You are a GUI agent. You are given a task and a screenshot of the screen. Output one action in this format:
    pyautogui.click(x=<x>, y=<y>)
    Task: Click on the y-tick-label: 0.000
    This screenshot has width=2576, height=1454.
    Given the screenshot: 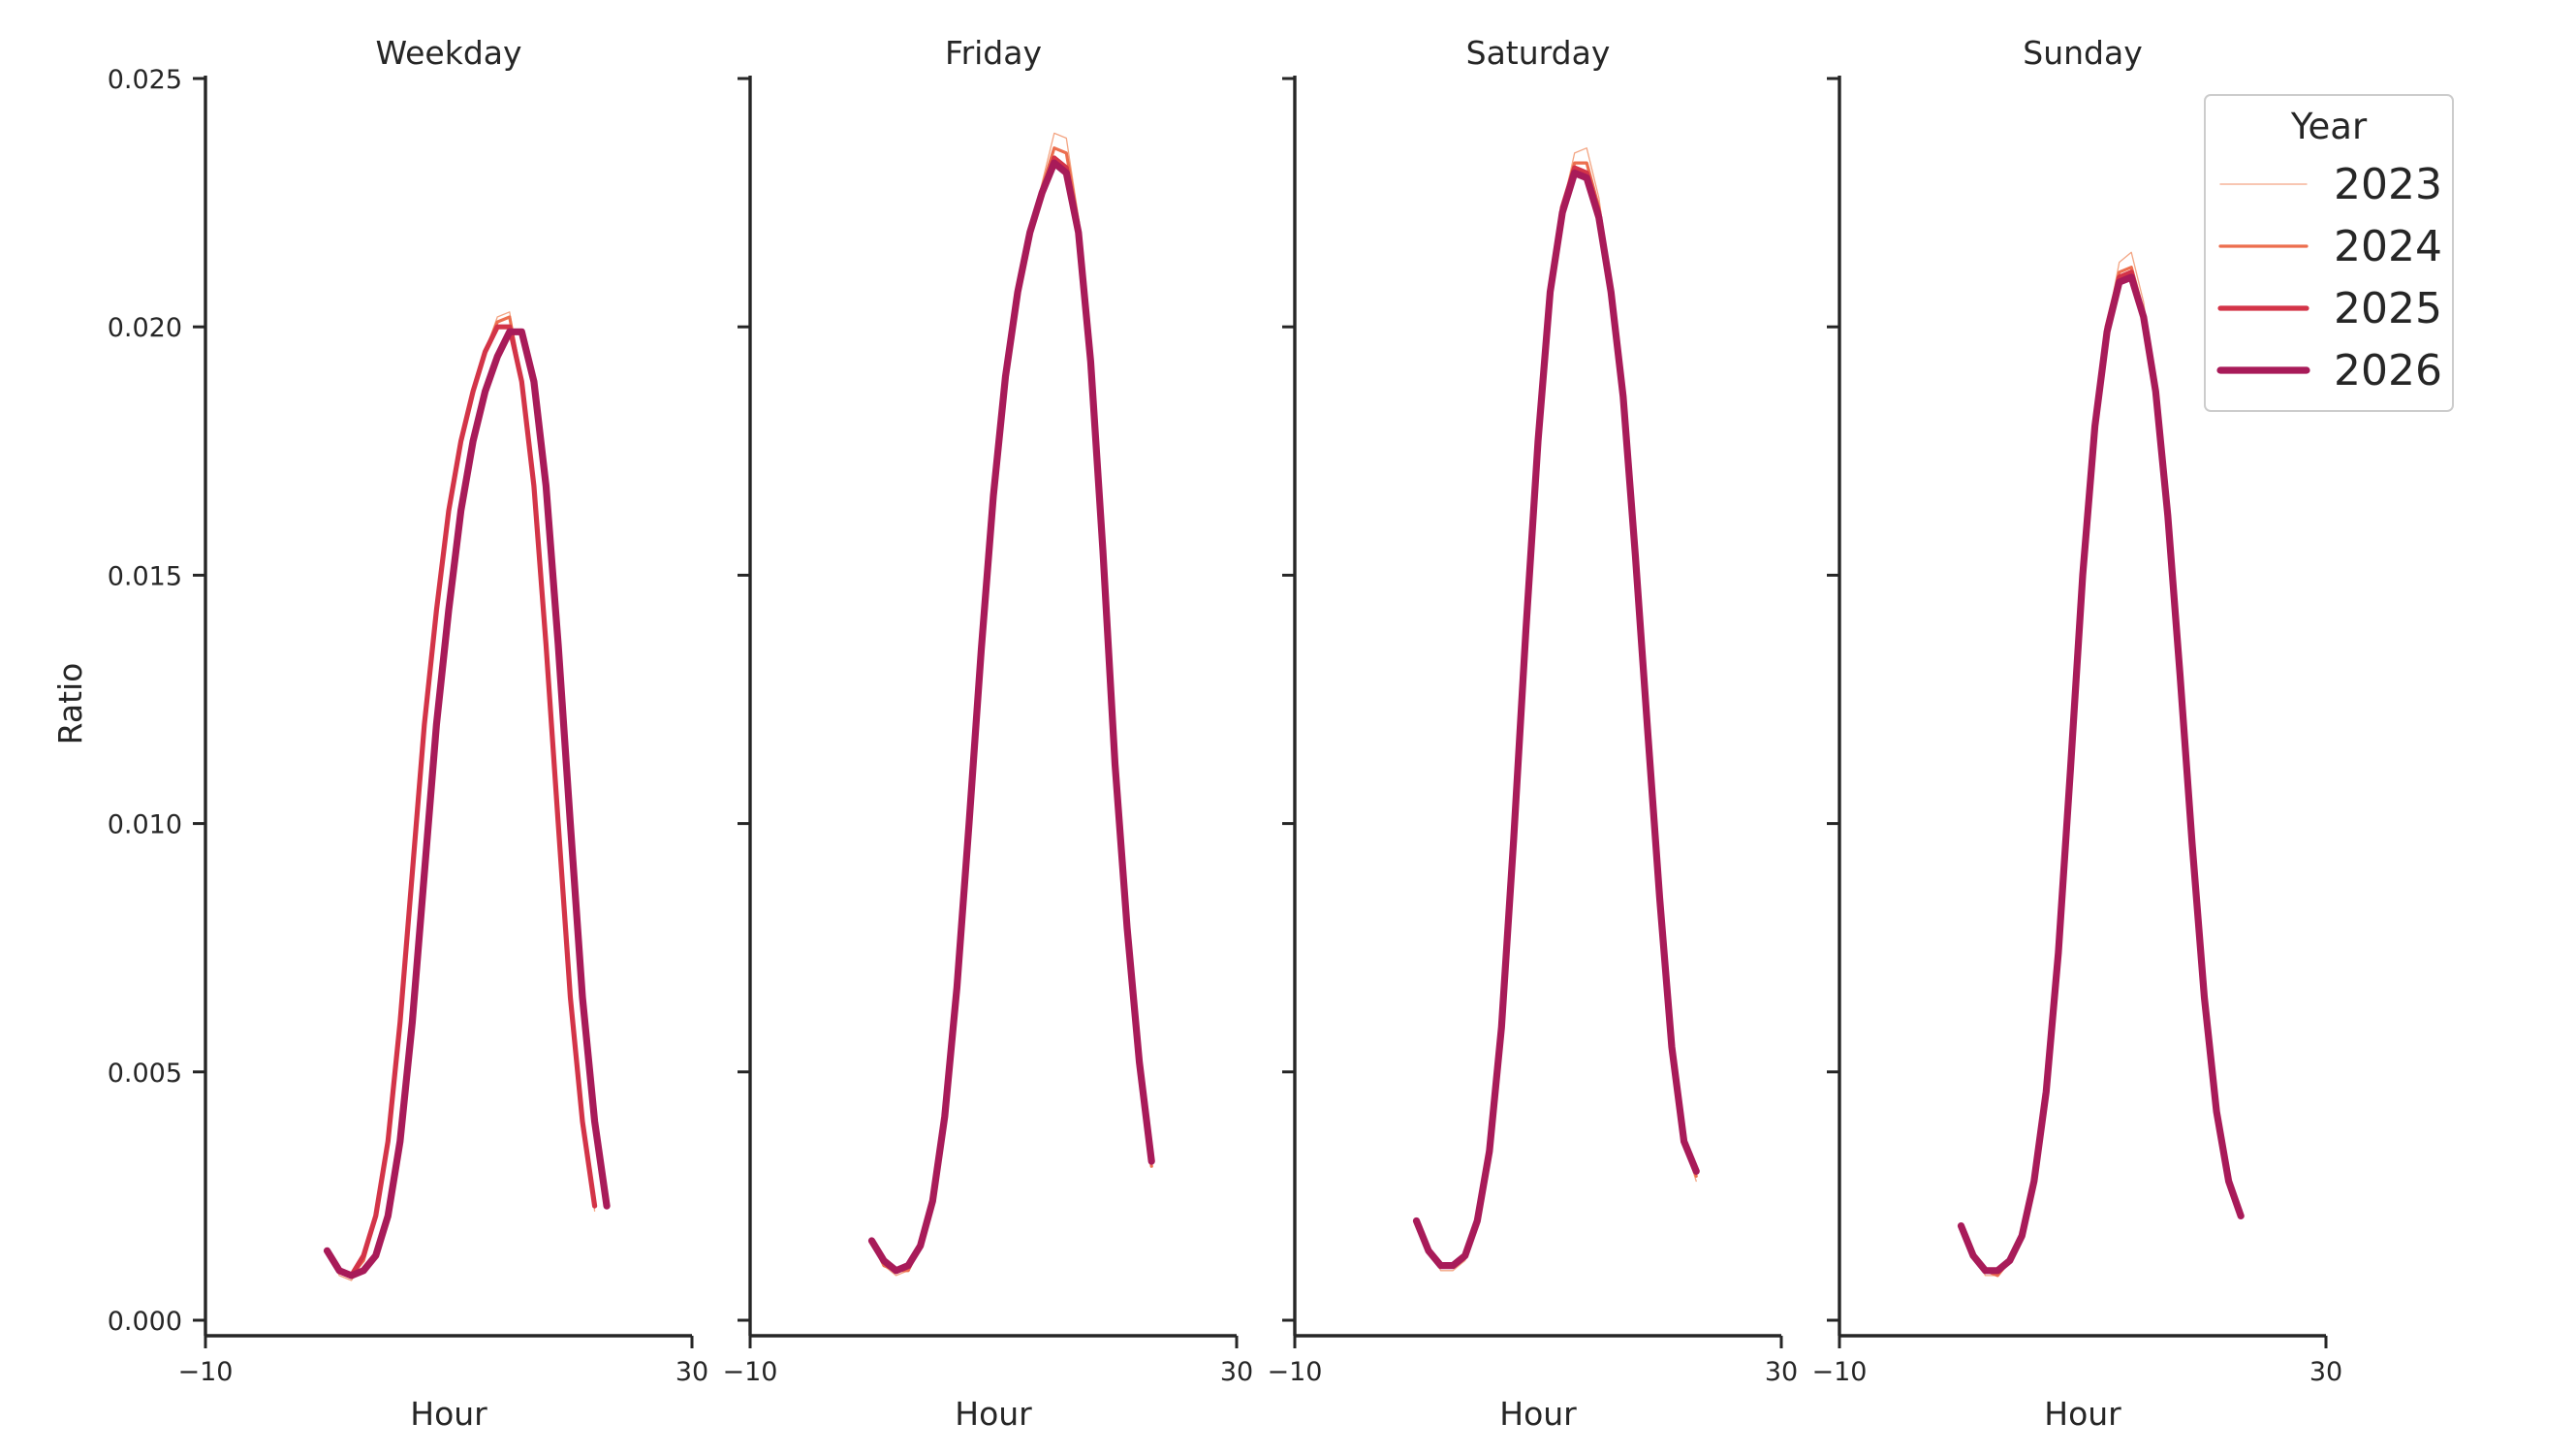 What is the action you would take?
    pyautogui.click(x=145, y=1322)
    